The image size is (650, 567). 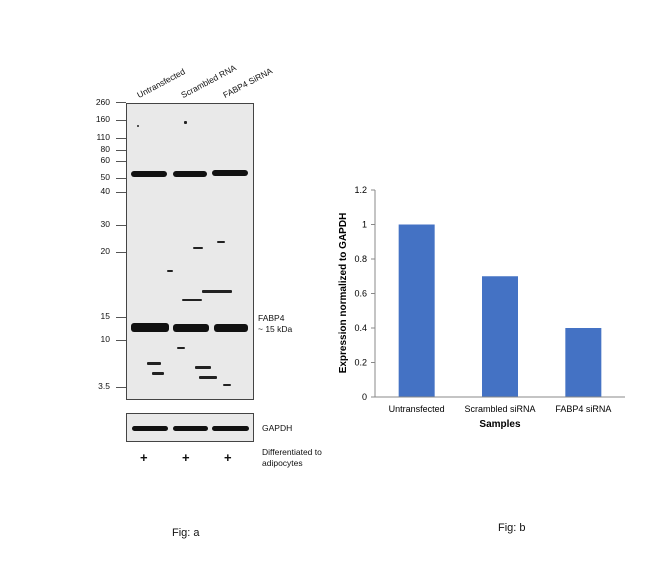 I want to click on treatment-plus-lane3: +, so click(x=228, y=457).